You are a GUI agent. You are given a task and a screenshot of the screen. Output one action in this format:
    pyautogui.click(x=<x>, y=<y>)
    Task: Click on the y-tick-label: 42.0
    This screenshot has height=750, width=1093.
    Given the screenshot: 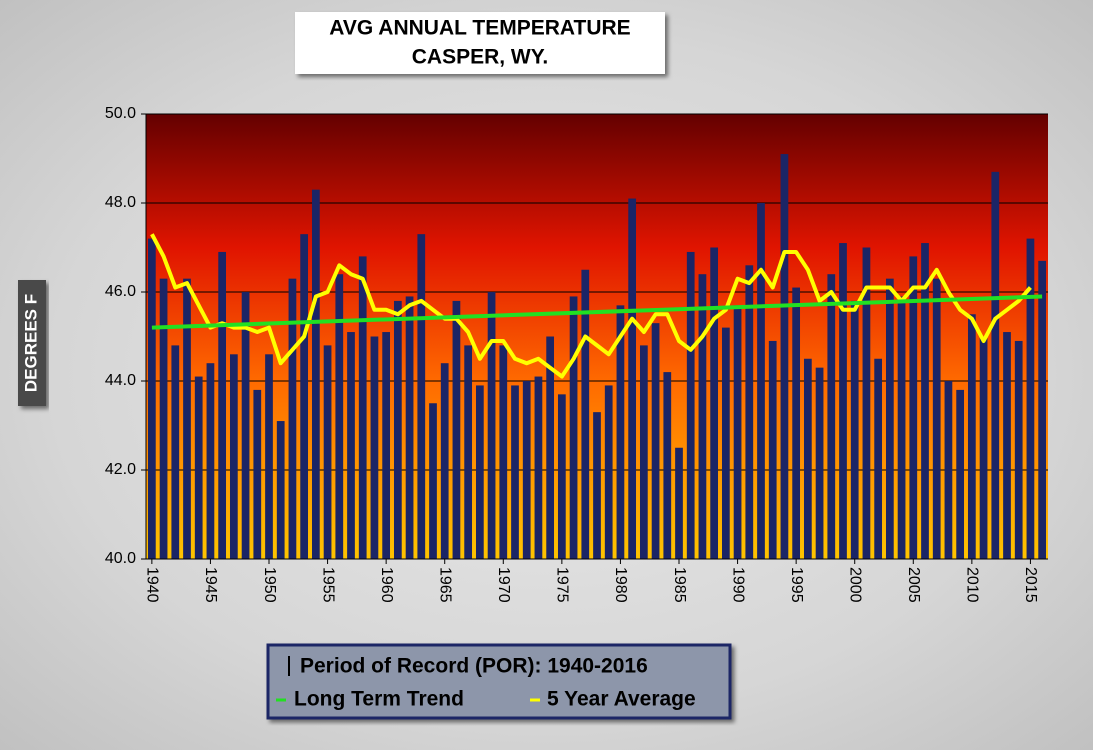 What is the action you would take?
    pyautogui.click(x=120, y=469)
    